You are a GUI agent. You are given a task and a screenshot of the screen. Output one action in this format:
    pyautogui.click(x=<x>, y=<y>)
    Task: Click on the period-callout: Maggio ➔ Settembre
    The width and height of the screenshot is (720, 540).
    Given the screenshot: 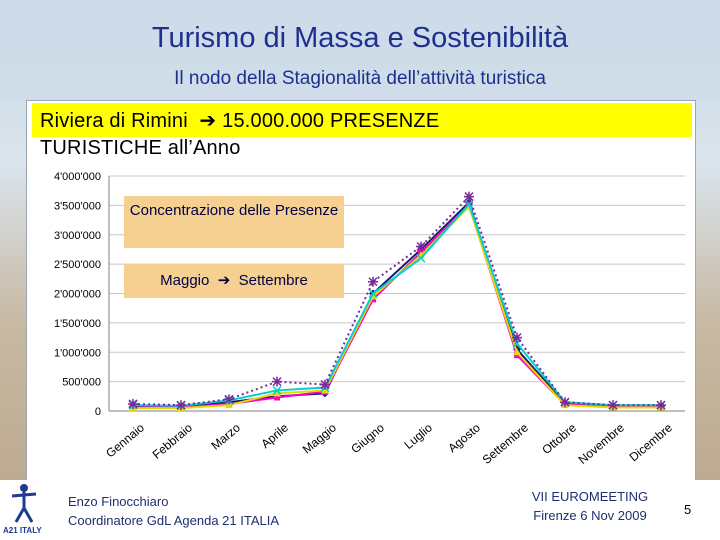 What is the action you would take?
    pyautogui.click(x=234, y=281)
    